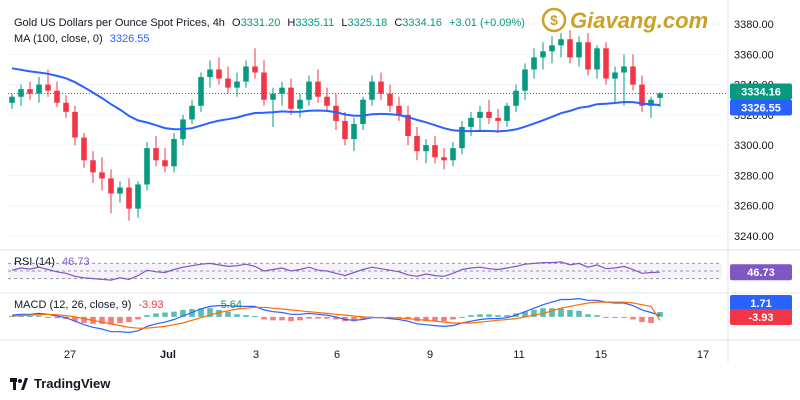 The image size is (800, 400). I want to click on rsi-label: RSI (14), so click(34, 262).